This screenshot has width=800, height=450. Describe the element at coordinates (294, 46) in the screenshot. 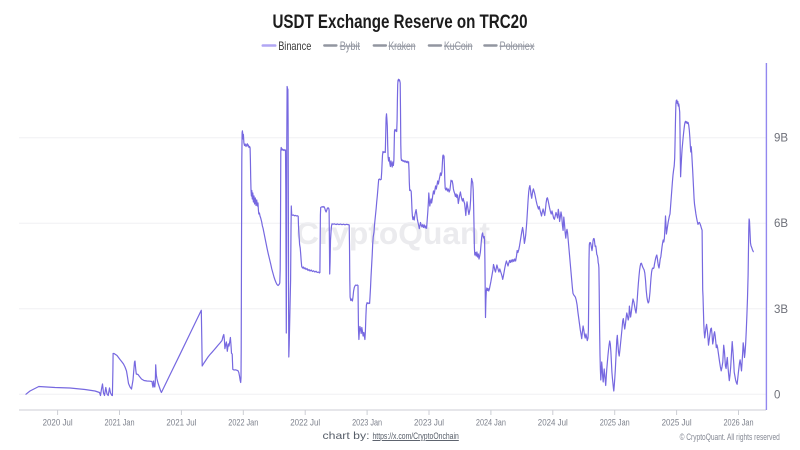

I see `svg-text: Binance` at that location.